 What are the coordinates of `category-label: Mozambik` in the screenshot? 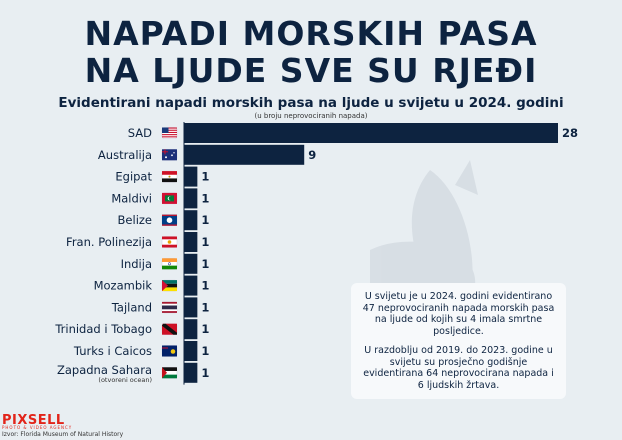 It's located at (123, 286).